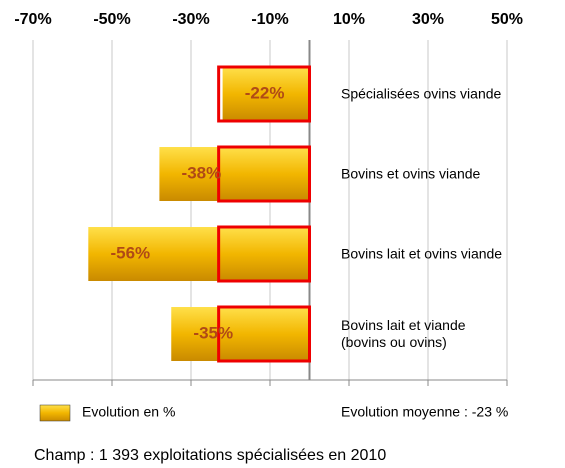 The height and width of the screenshot is (468, 565). Describe the element at coordinates (507, 19) in the screenshot. I see `x-tick-label: 50%` at that location.